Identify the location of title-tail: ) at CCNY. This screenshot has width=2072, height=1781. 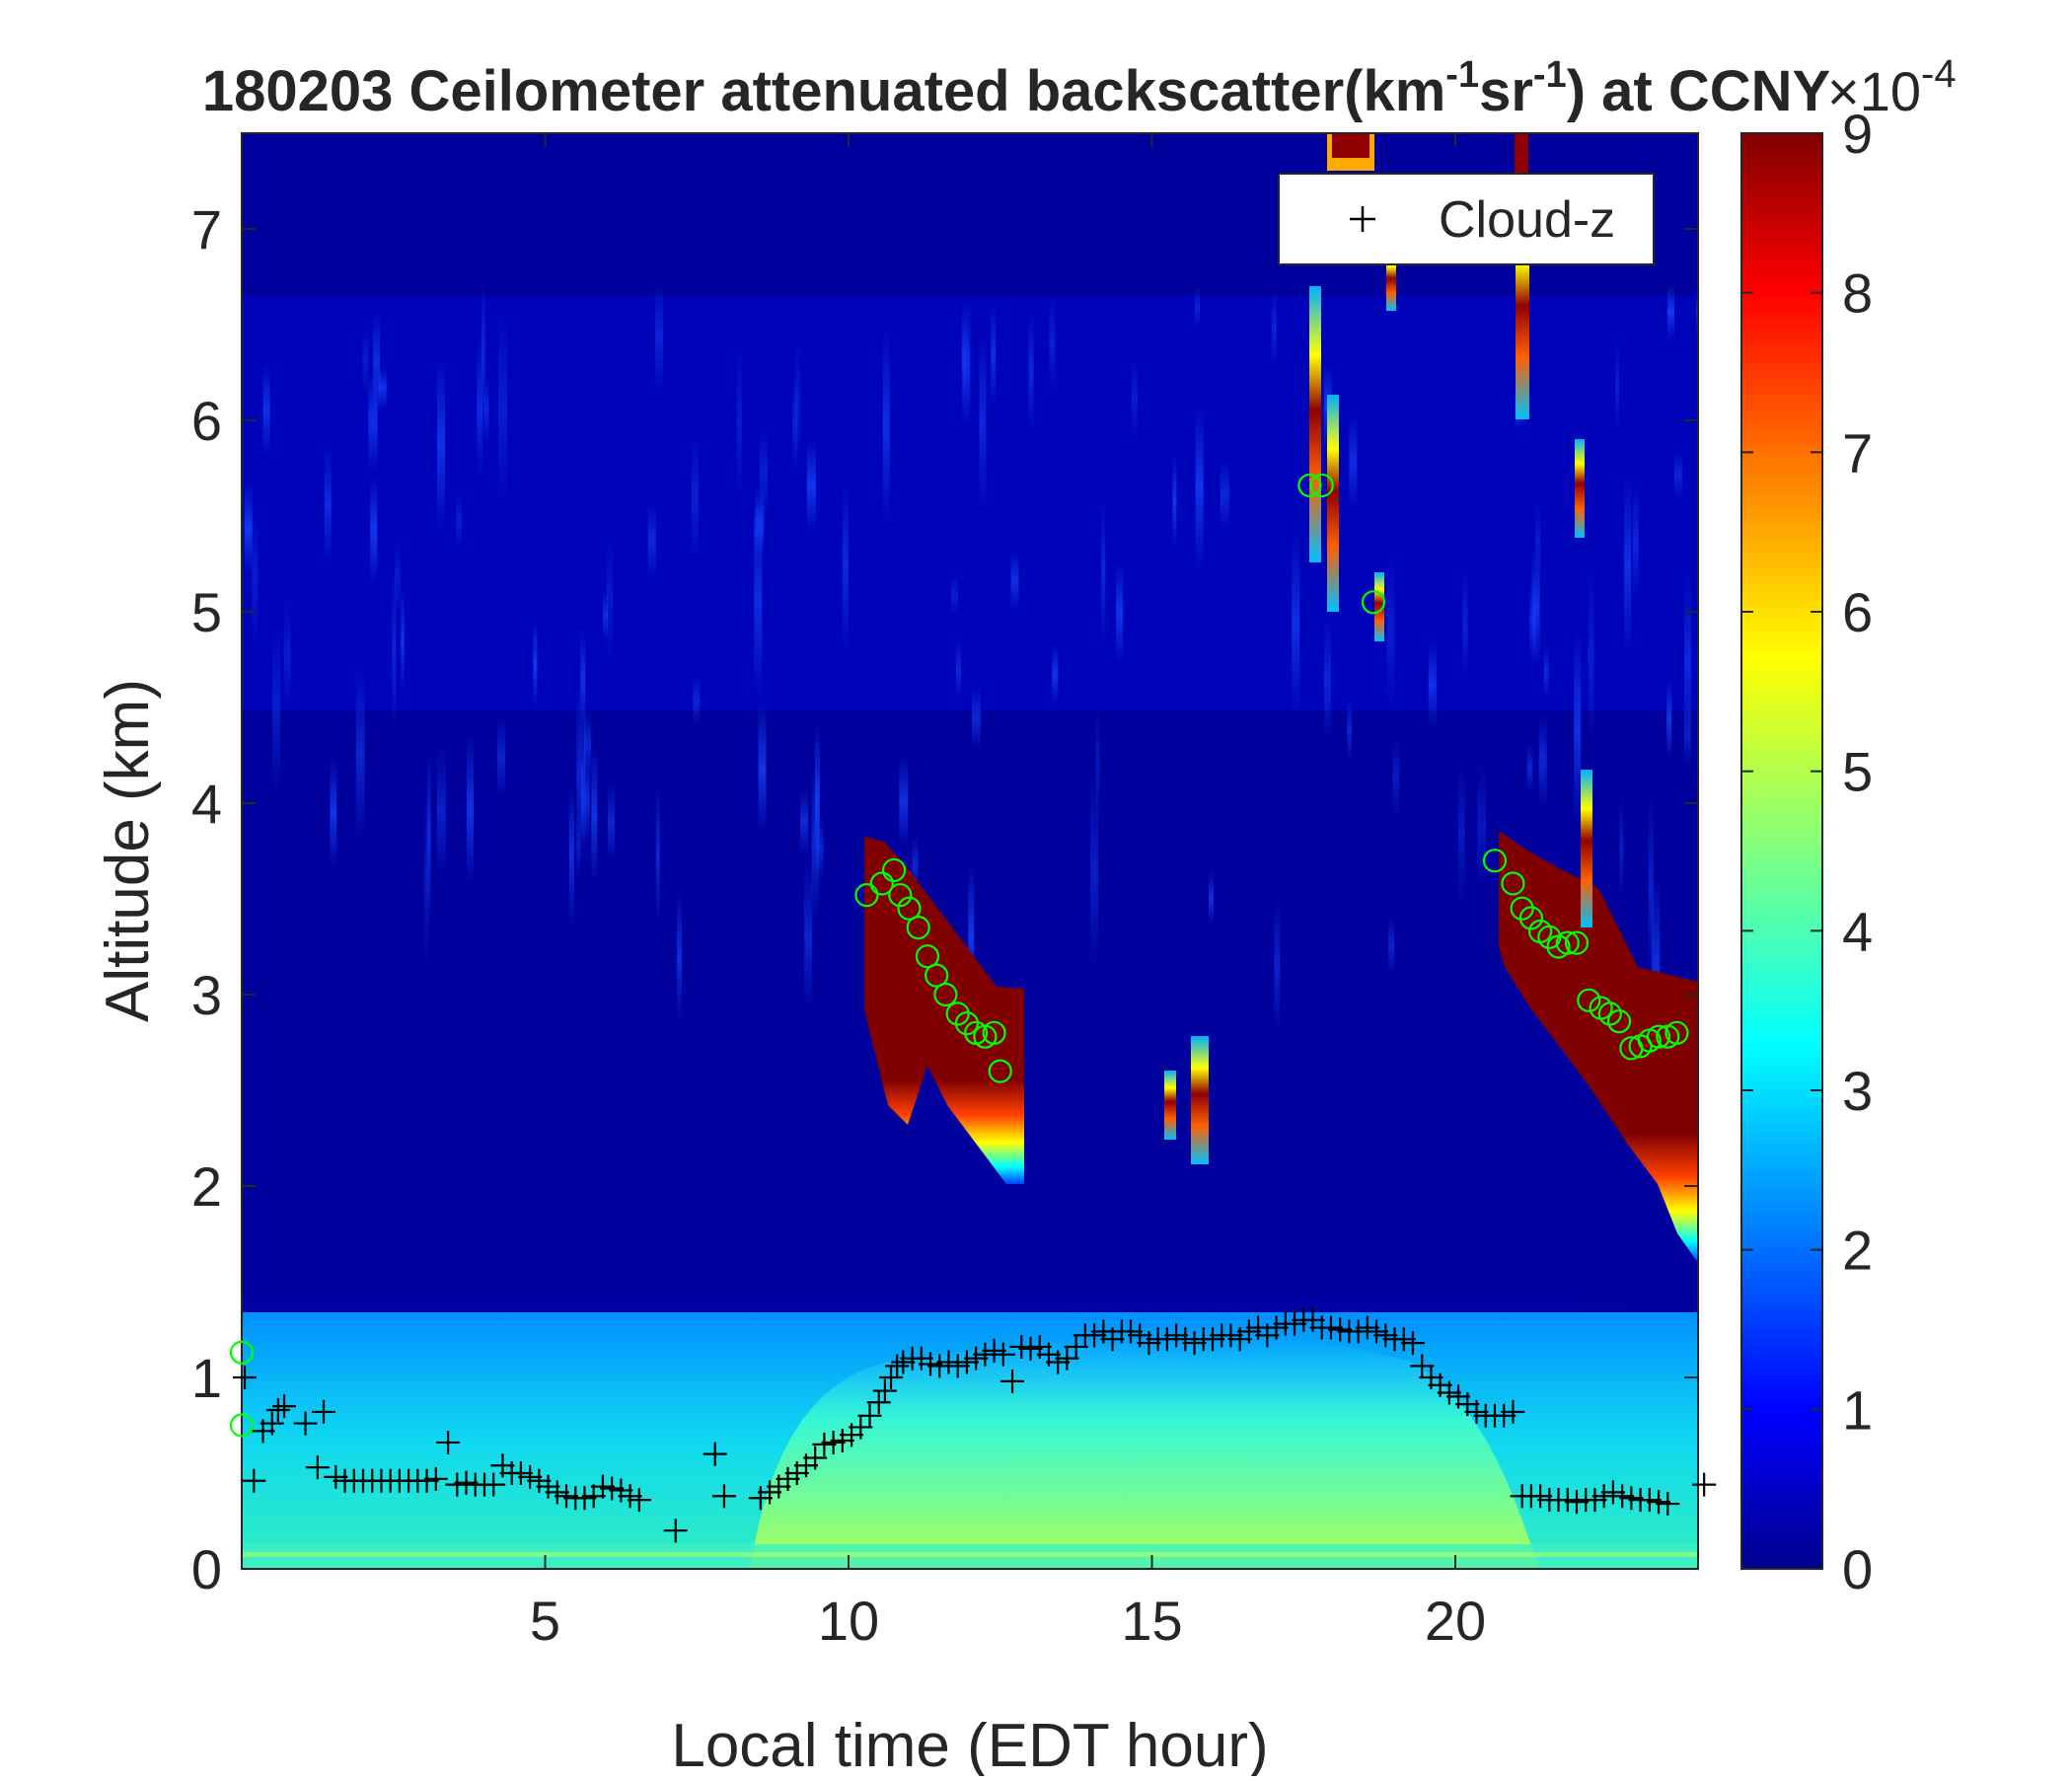
(1699, 91).